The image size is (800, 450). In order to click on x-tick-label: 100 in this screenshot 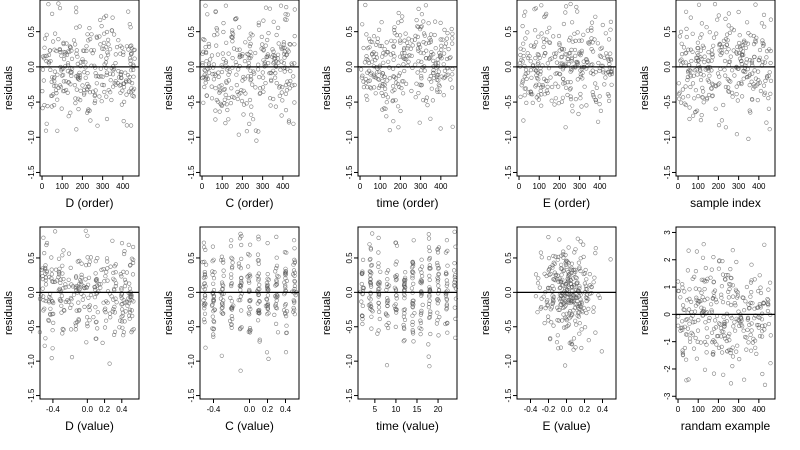, I will do `click(699, 409)`.